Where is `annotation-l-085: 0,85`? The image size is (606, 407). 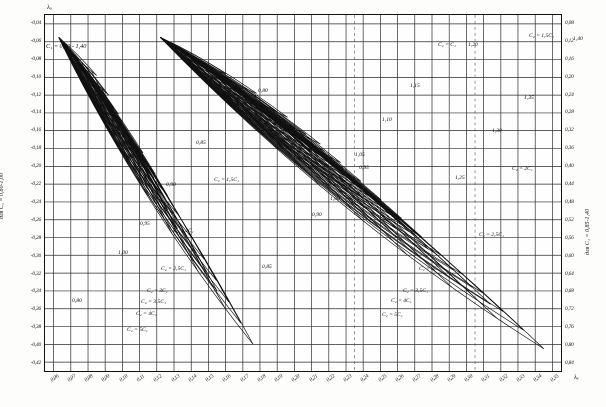 annotation-l-085: 0,85 is located at coordinates (201, 143).